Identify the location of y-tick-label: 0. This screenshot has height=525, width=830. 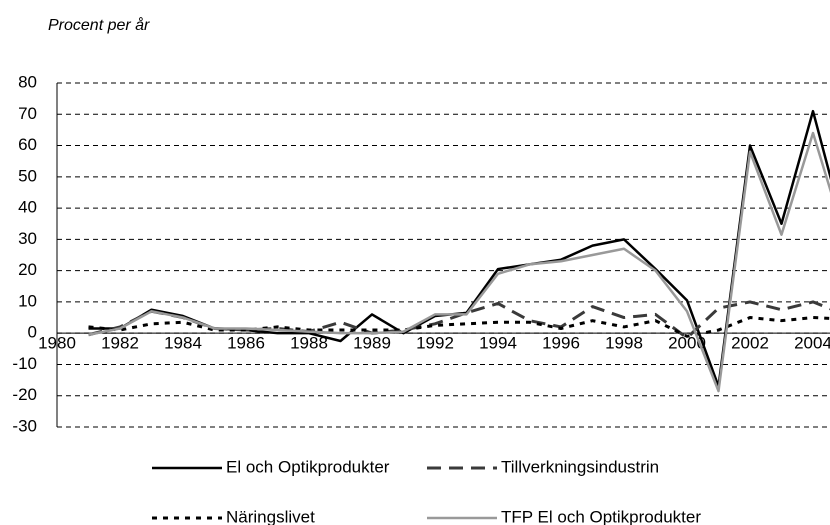
(32, 332).